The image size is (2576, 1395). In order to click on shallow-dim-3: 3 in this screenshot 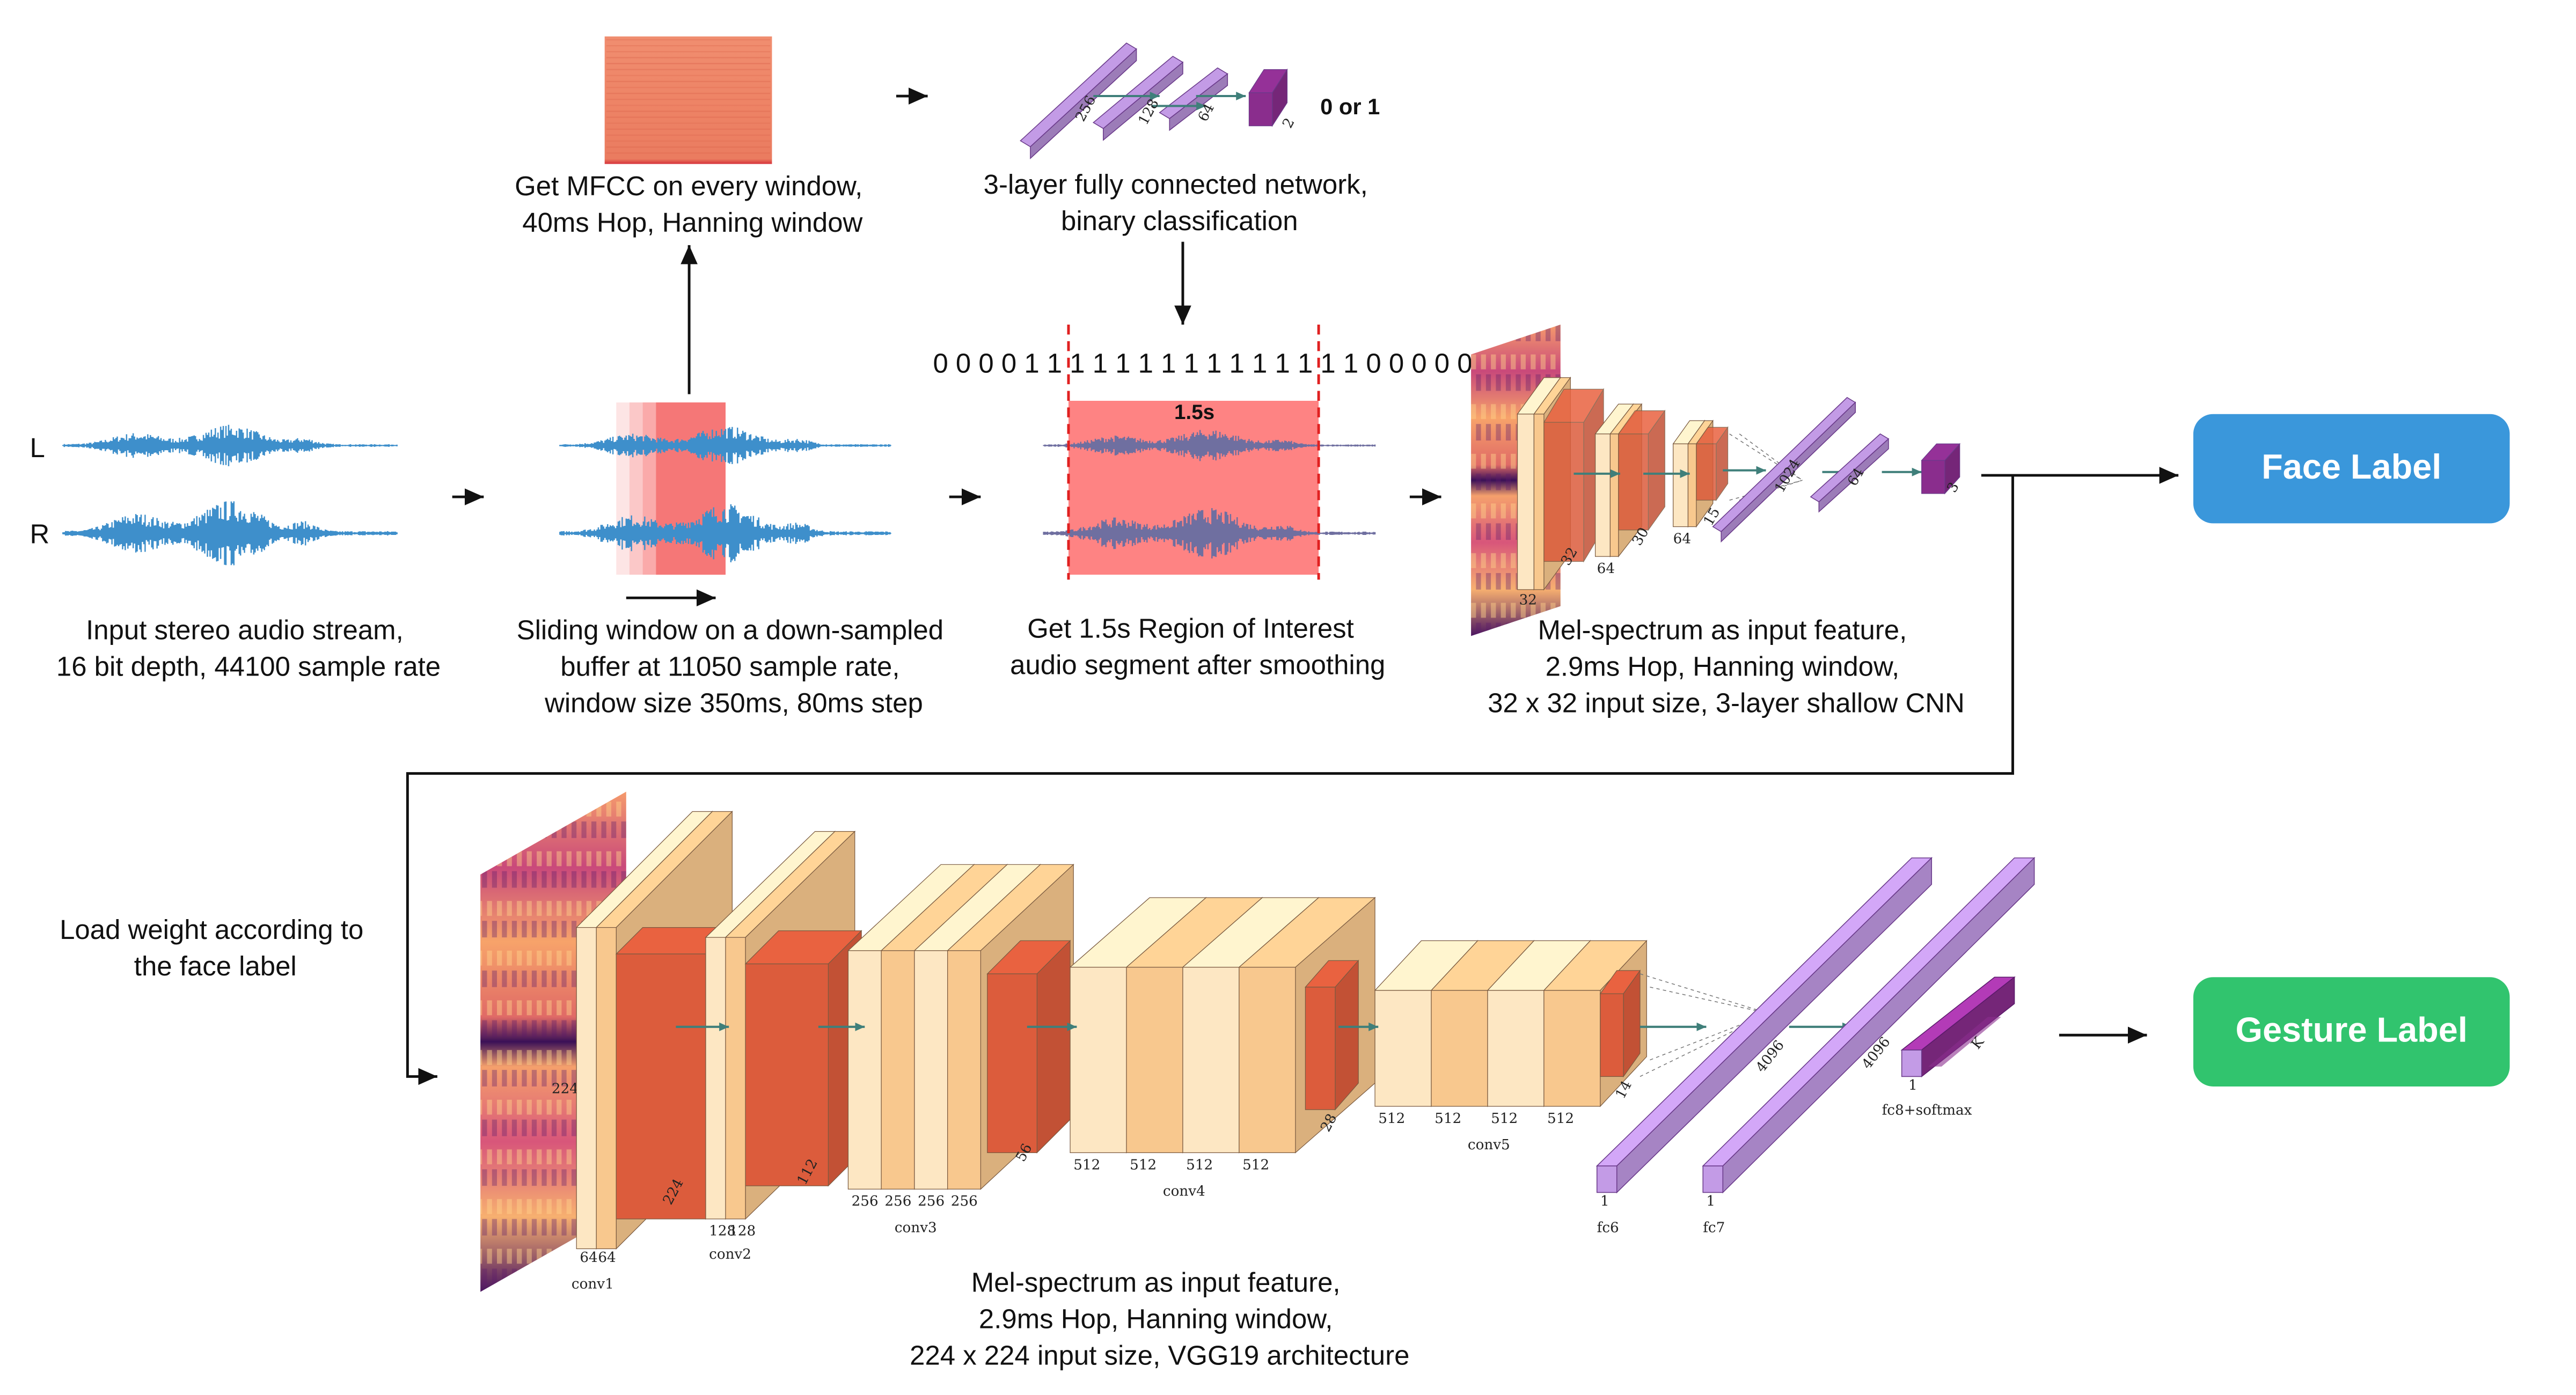, I will do `click(1953, 487)`.